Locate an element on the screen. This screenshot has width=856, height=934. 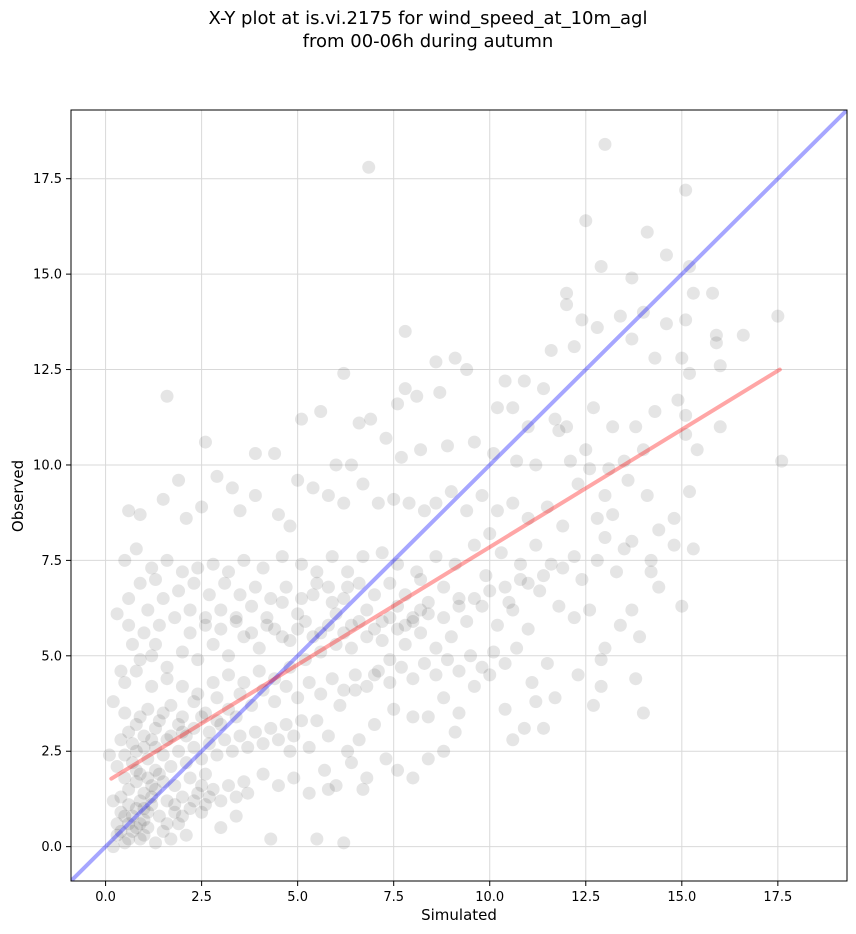
x-tick-label: 2.5 is located at coordinates (201, 897).